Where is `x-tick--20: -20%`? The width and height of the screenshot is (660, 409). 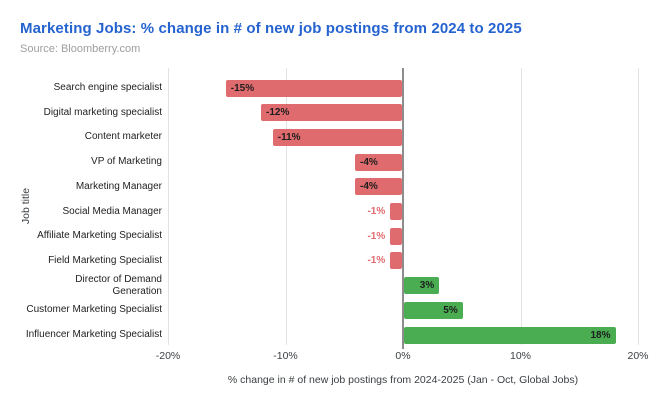 x-tick--20: -20% is located at coordinates (168, 356).